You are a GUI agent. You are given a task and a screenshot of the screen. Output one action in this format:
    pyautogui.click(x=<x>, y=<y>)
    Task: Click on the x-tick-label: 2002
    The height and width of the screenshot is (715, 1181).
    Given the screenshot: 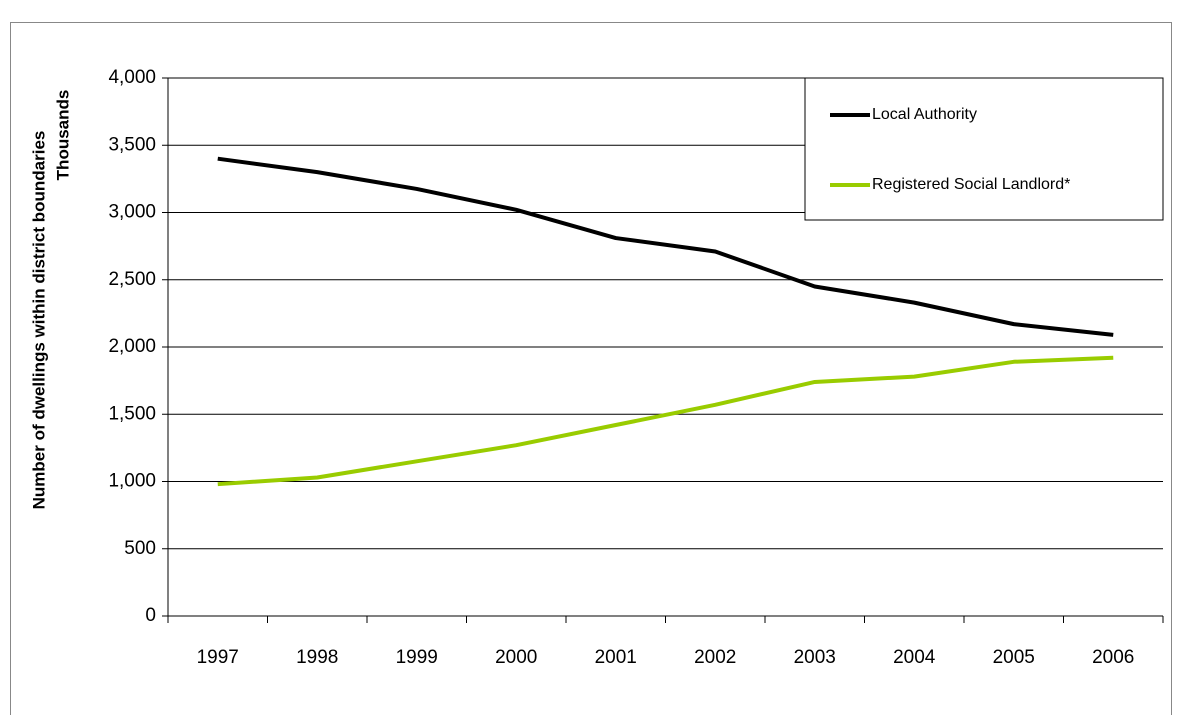 What is the action you would take?
    pyautogui.click(x=715, y=657)
    